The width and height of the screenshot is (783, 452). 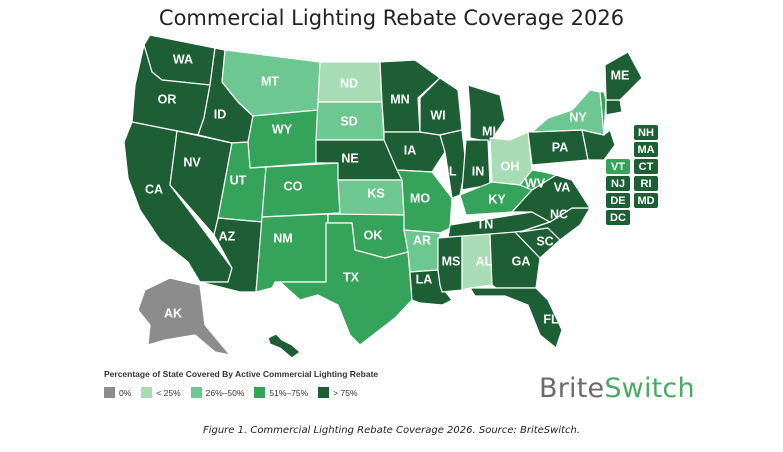 I want to click on small-state-box-vt, so click(x=618, y=166).